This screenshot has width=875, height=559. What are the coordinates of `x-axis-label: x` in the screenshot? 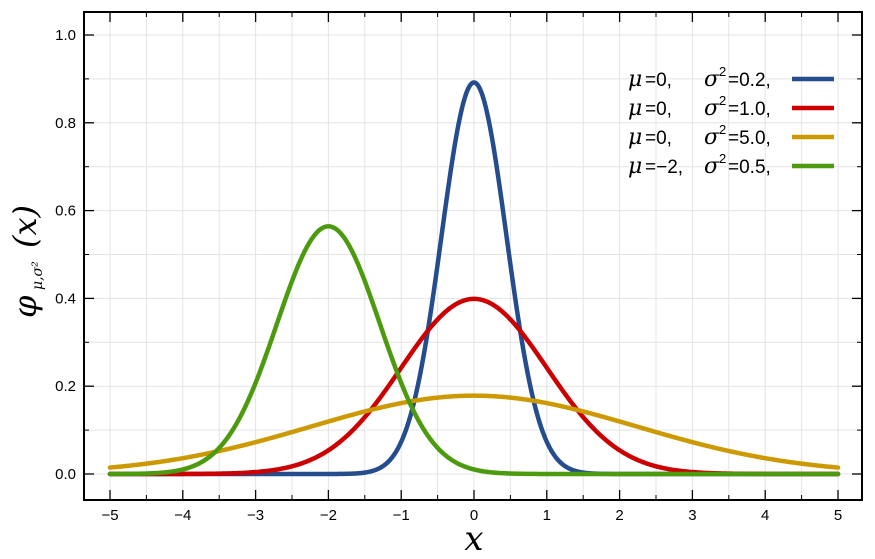 It's located at (473, 539).